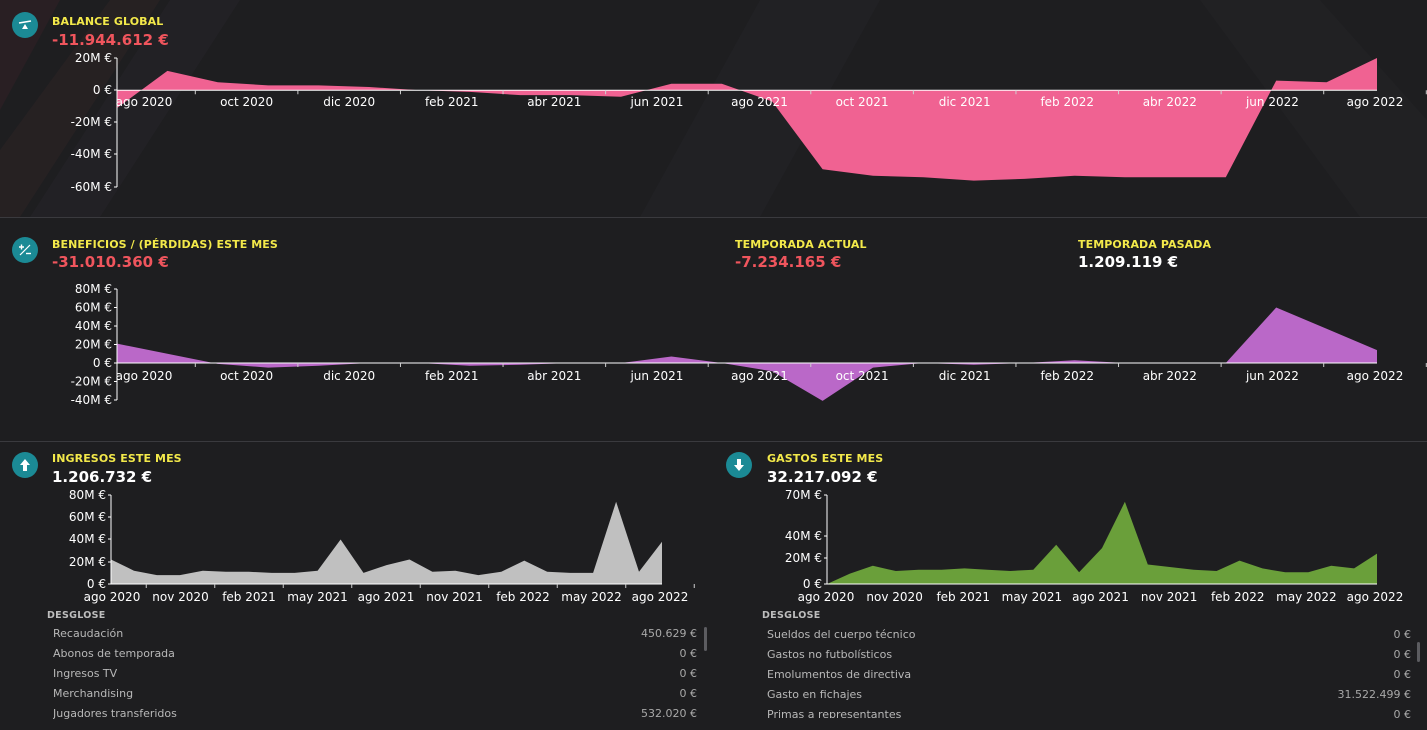  What do you see at coordinates (830, 654) in the screenshot?
I see `expenses-breakdown-label: Gastos no futbolísticos` at bounding box center [830, 654].